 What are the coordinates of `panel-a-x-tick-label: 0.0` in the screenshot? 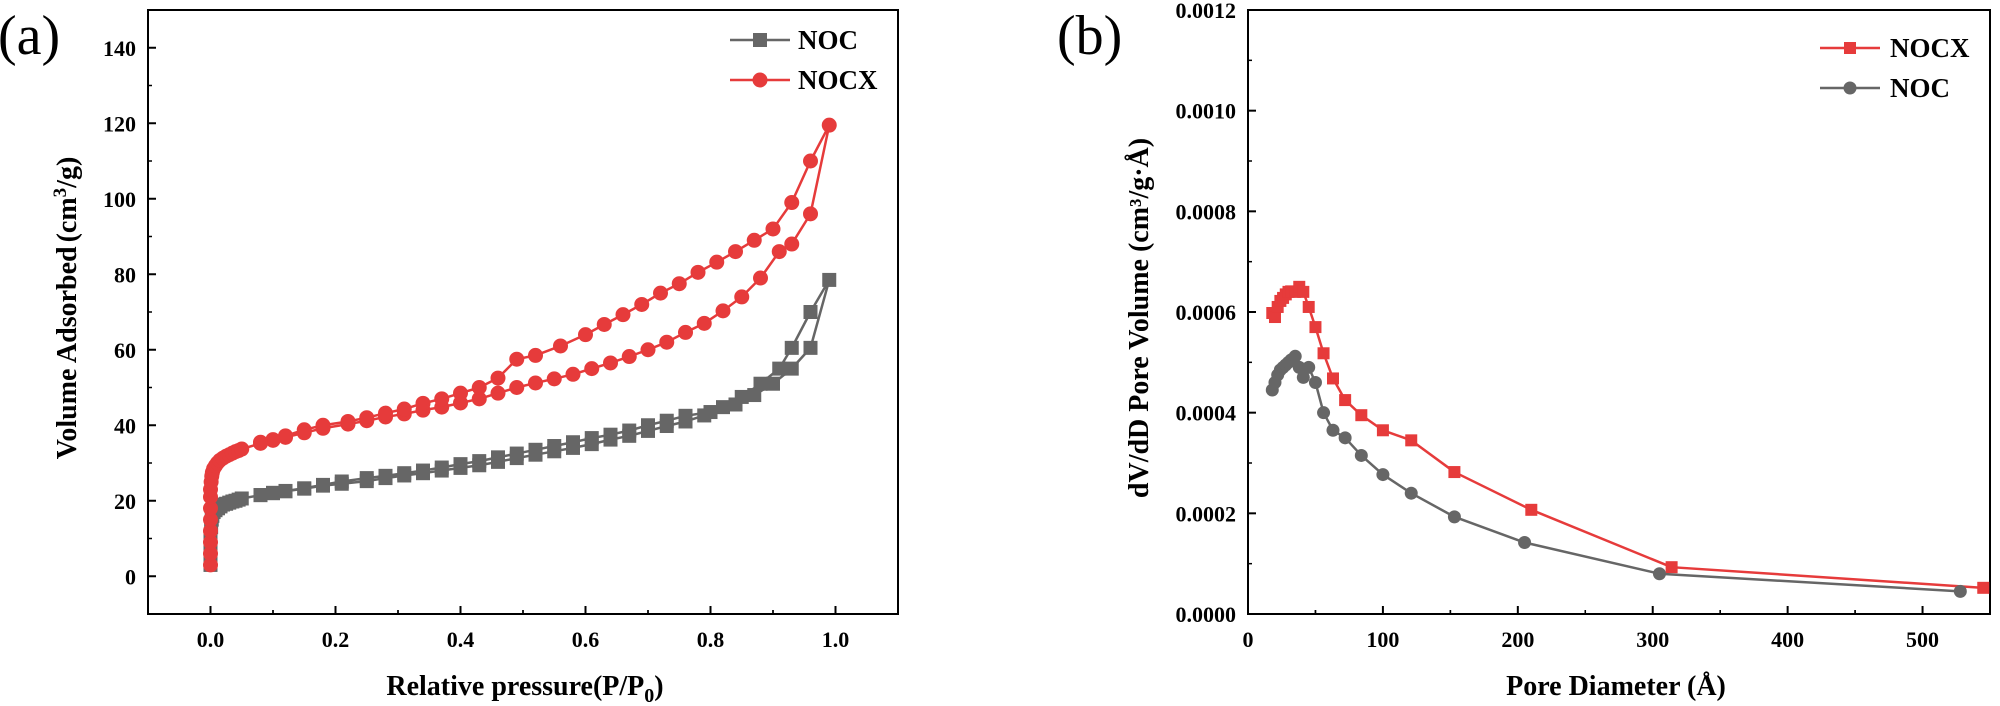 It's located at (211, 639).